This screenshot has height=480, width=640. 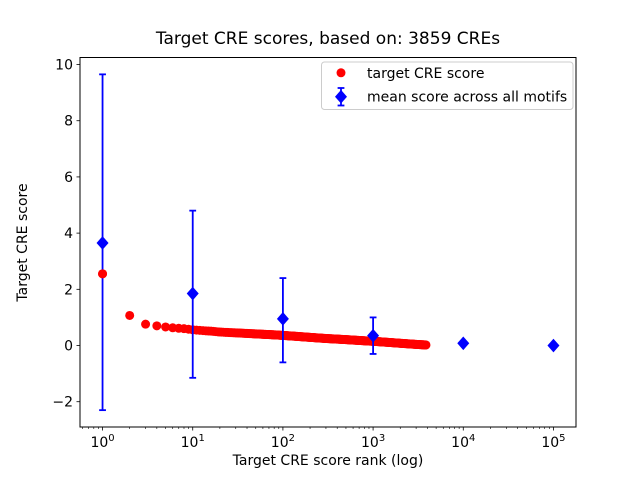 What do you see at coordinates (68, 178) in the screenshot?
I see `y-tick-label: 6` at bounding box center [68, 178].